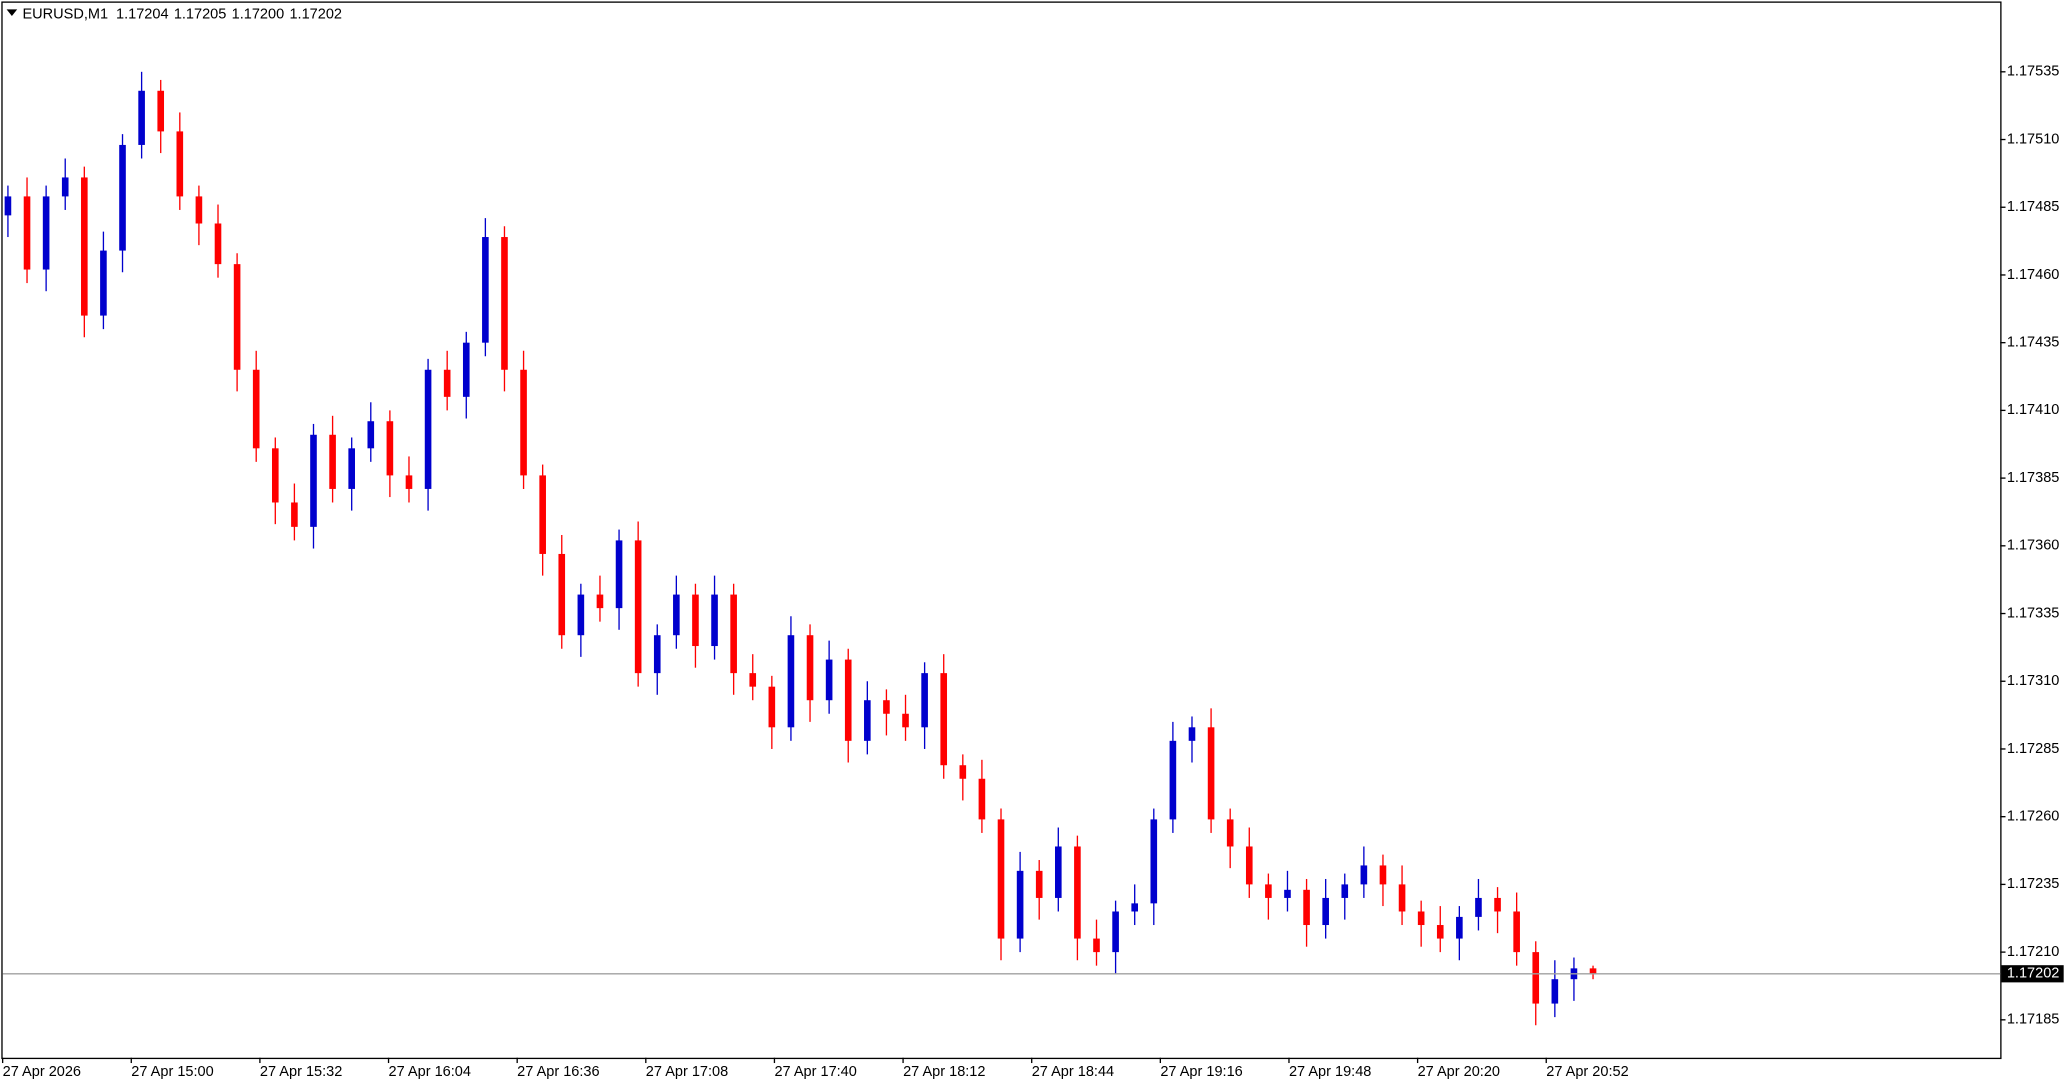 This screenshot has height=1083, width=2065. I want to click on y-tick-label: 1.17485, so click(2033, 207).